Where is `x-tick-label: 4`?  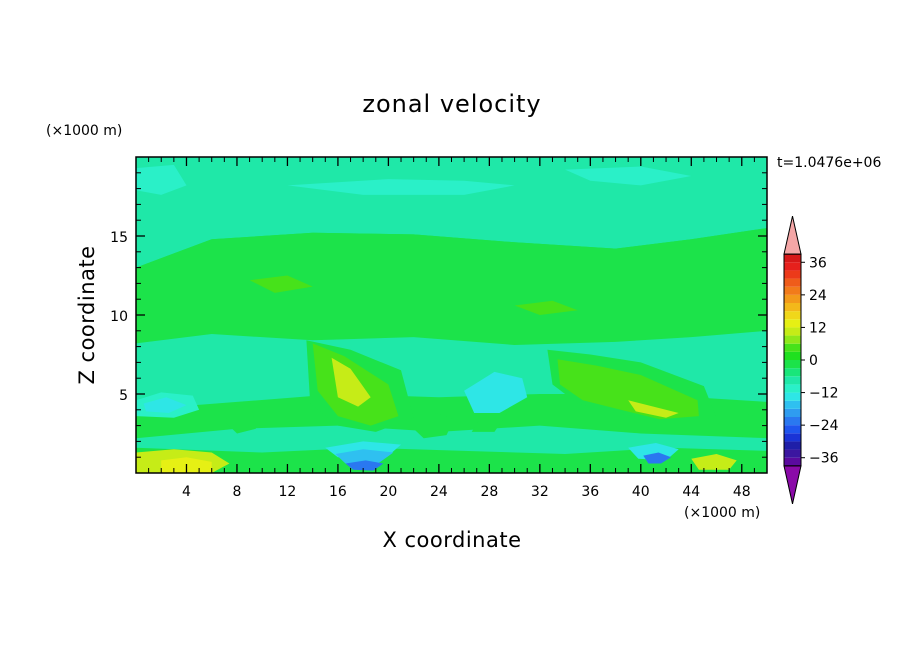 x-tick-label: 4 is located at coordinates (186, 492).